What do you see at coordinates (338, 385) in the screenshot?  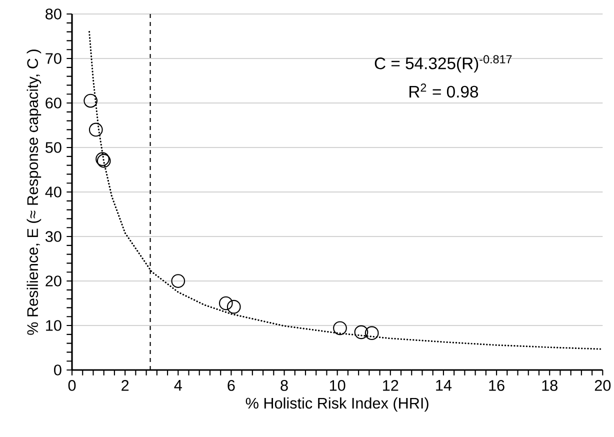 I see `x-tick-label: 10` at bounding box center [338, 385].